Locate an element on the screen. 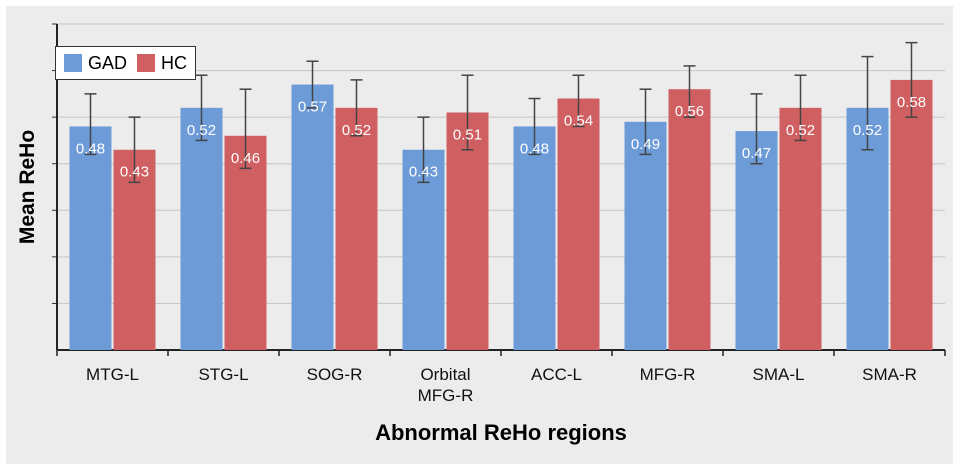 This screenshot has height=467, width=953. x-tick-label: SMA-L is located at coordinates (779, 374).